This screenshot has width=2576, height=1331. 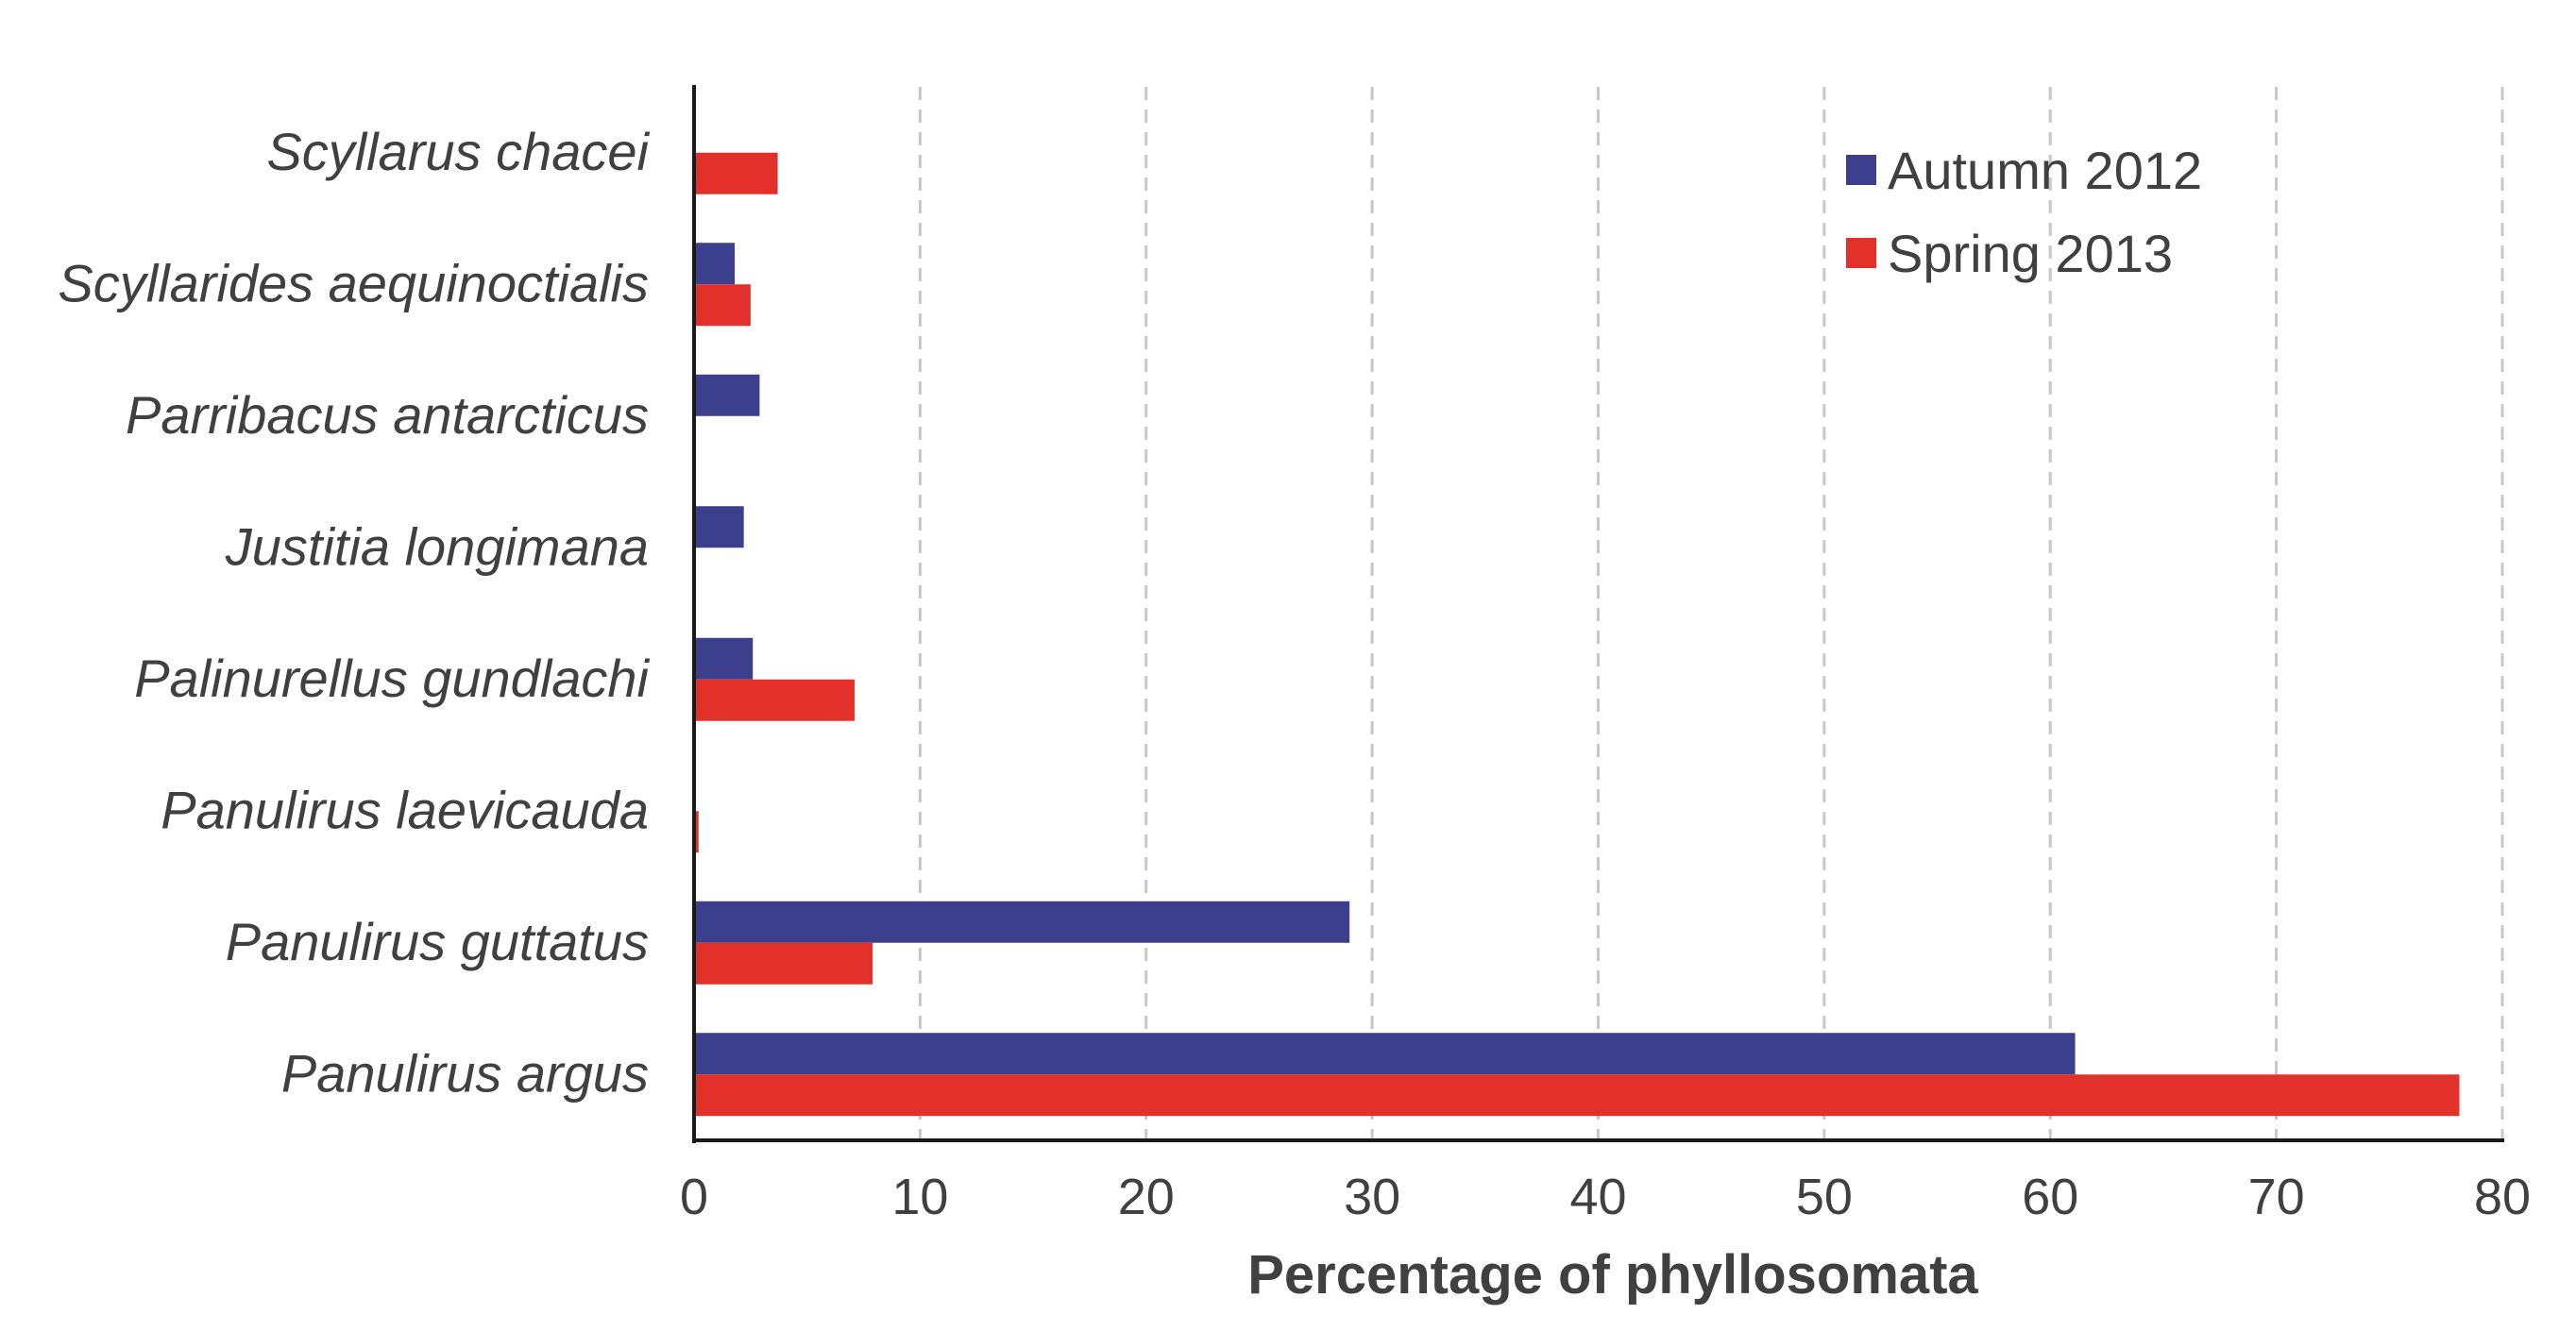 I want to click on category-label-scyllarus-chacei: Scyllarus chacei, so click(x=458, y=151).